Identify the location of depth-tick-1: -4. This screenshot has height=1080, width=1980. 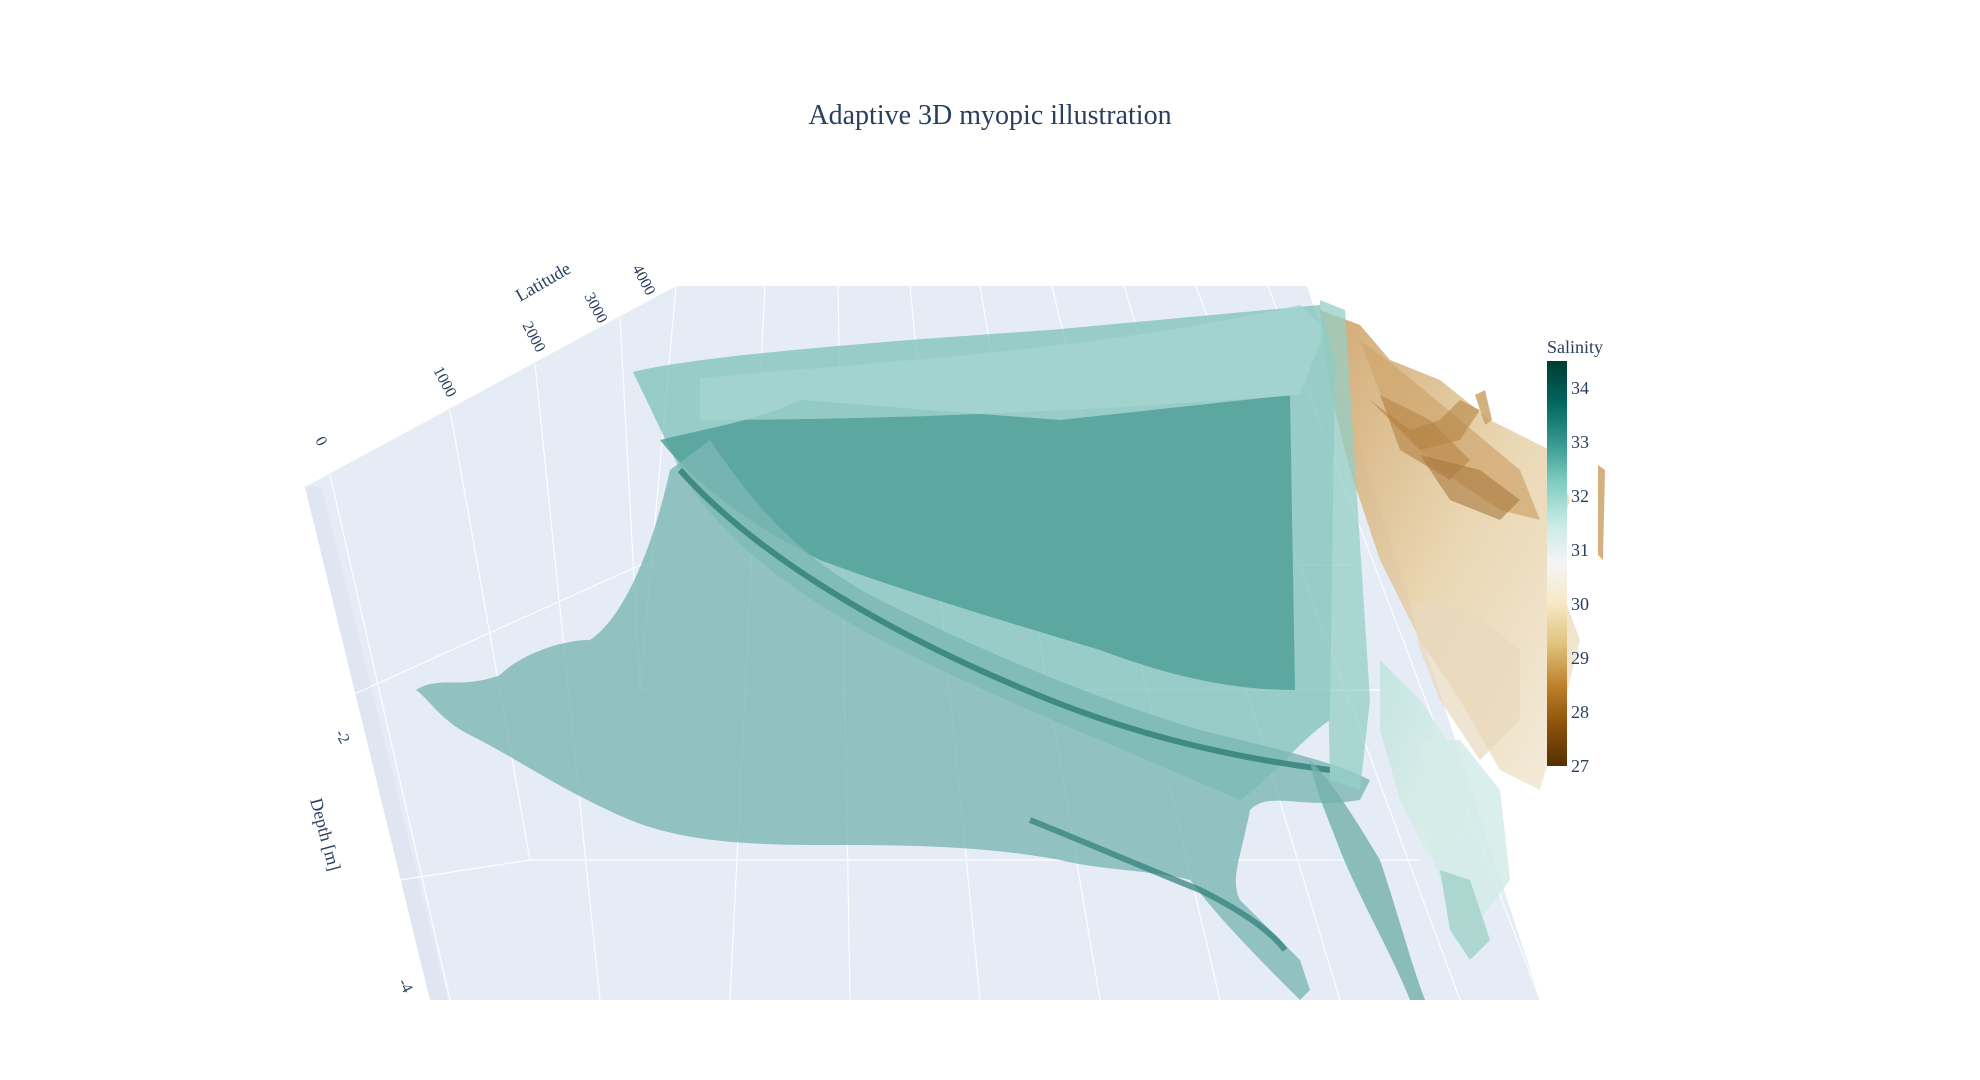
(404, 986).